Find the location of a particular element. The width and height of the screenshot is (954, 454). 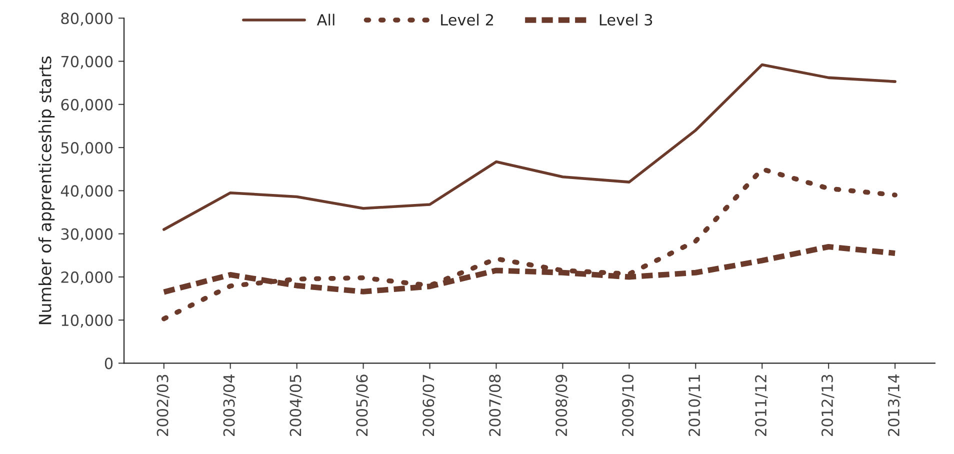

y-tick-label: 50,000 is located at coordinates (87, 149).